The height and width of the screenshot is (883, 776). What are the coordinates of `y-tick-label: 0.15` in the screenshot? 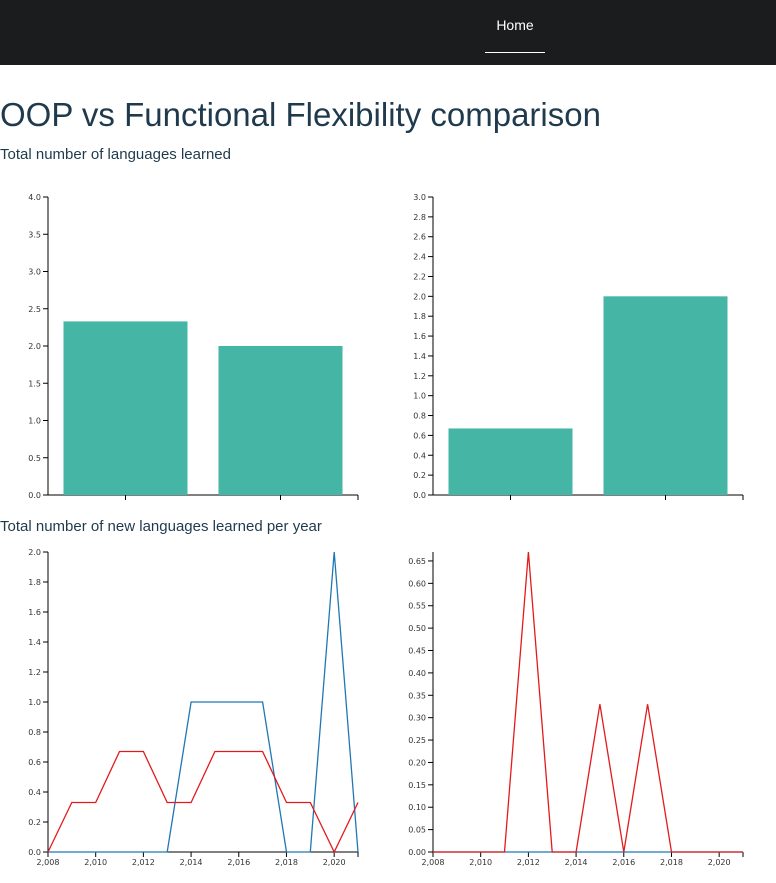 It's located at (417, 785).